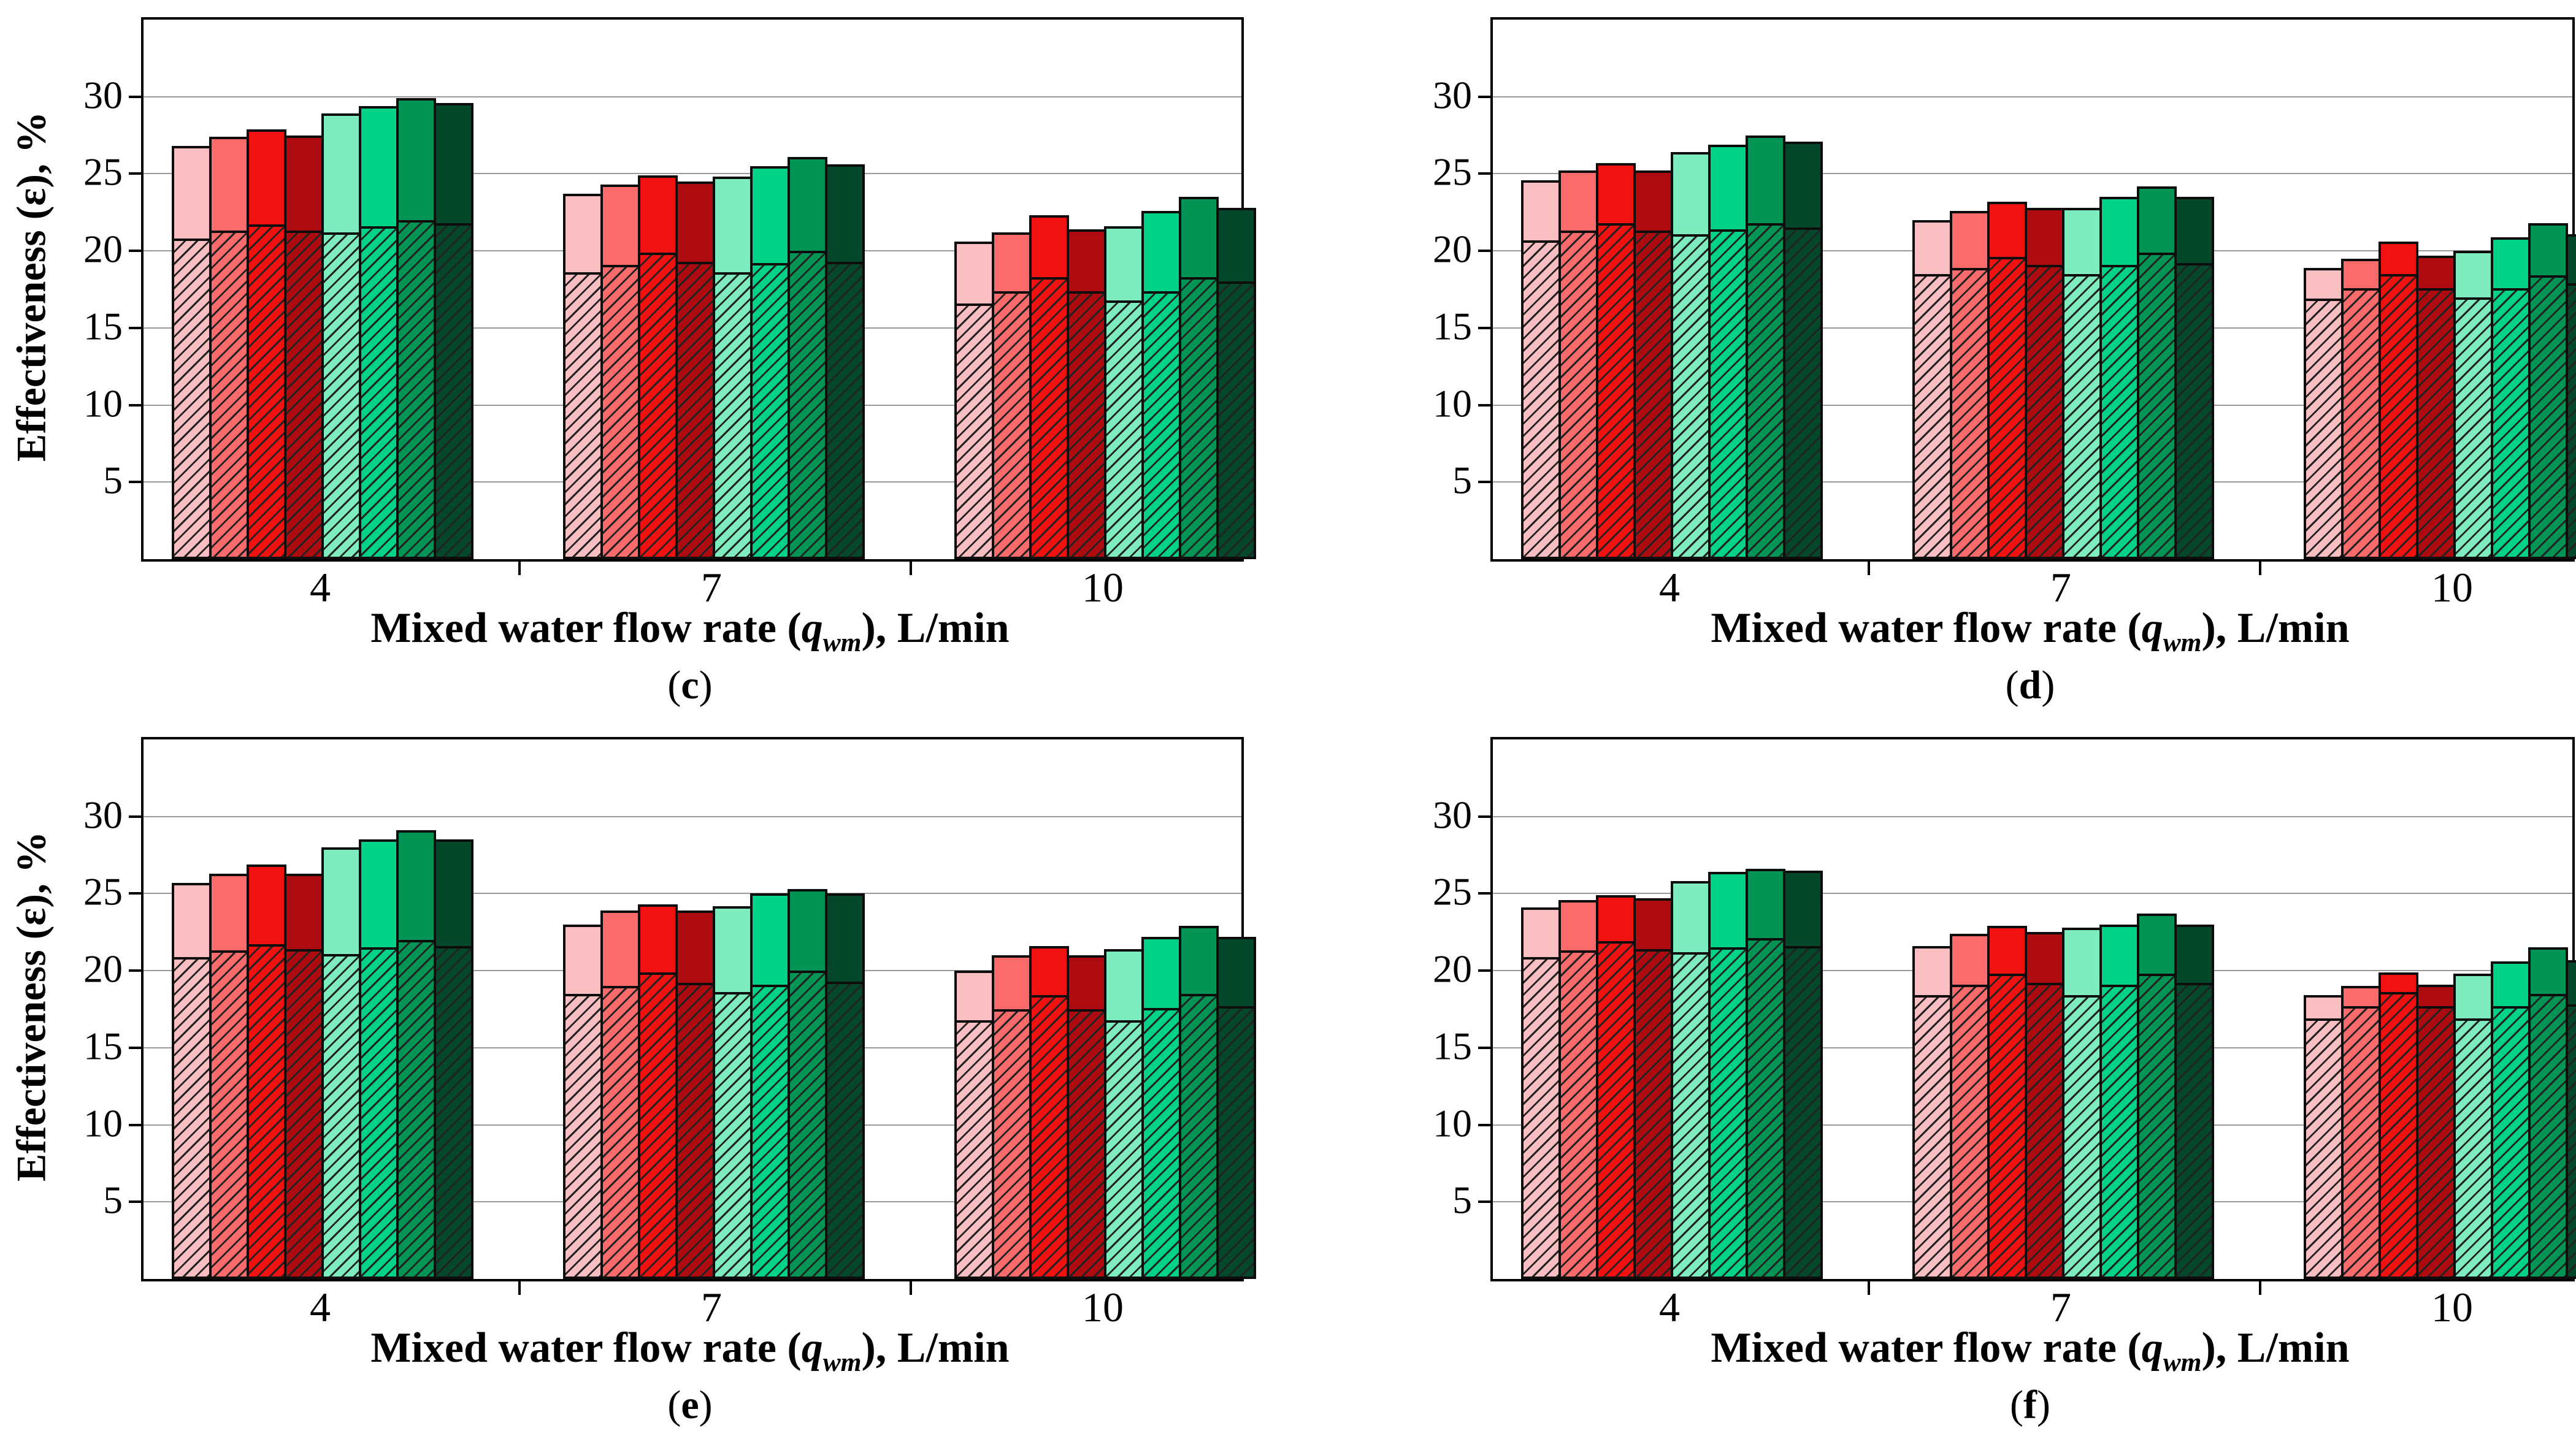  I want to click on y-tick-label: 30, so click(103, 95).